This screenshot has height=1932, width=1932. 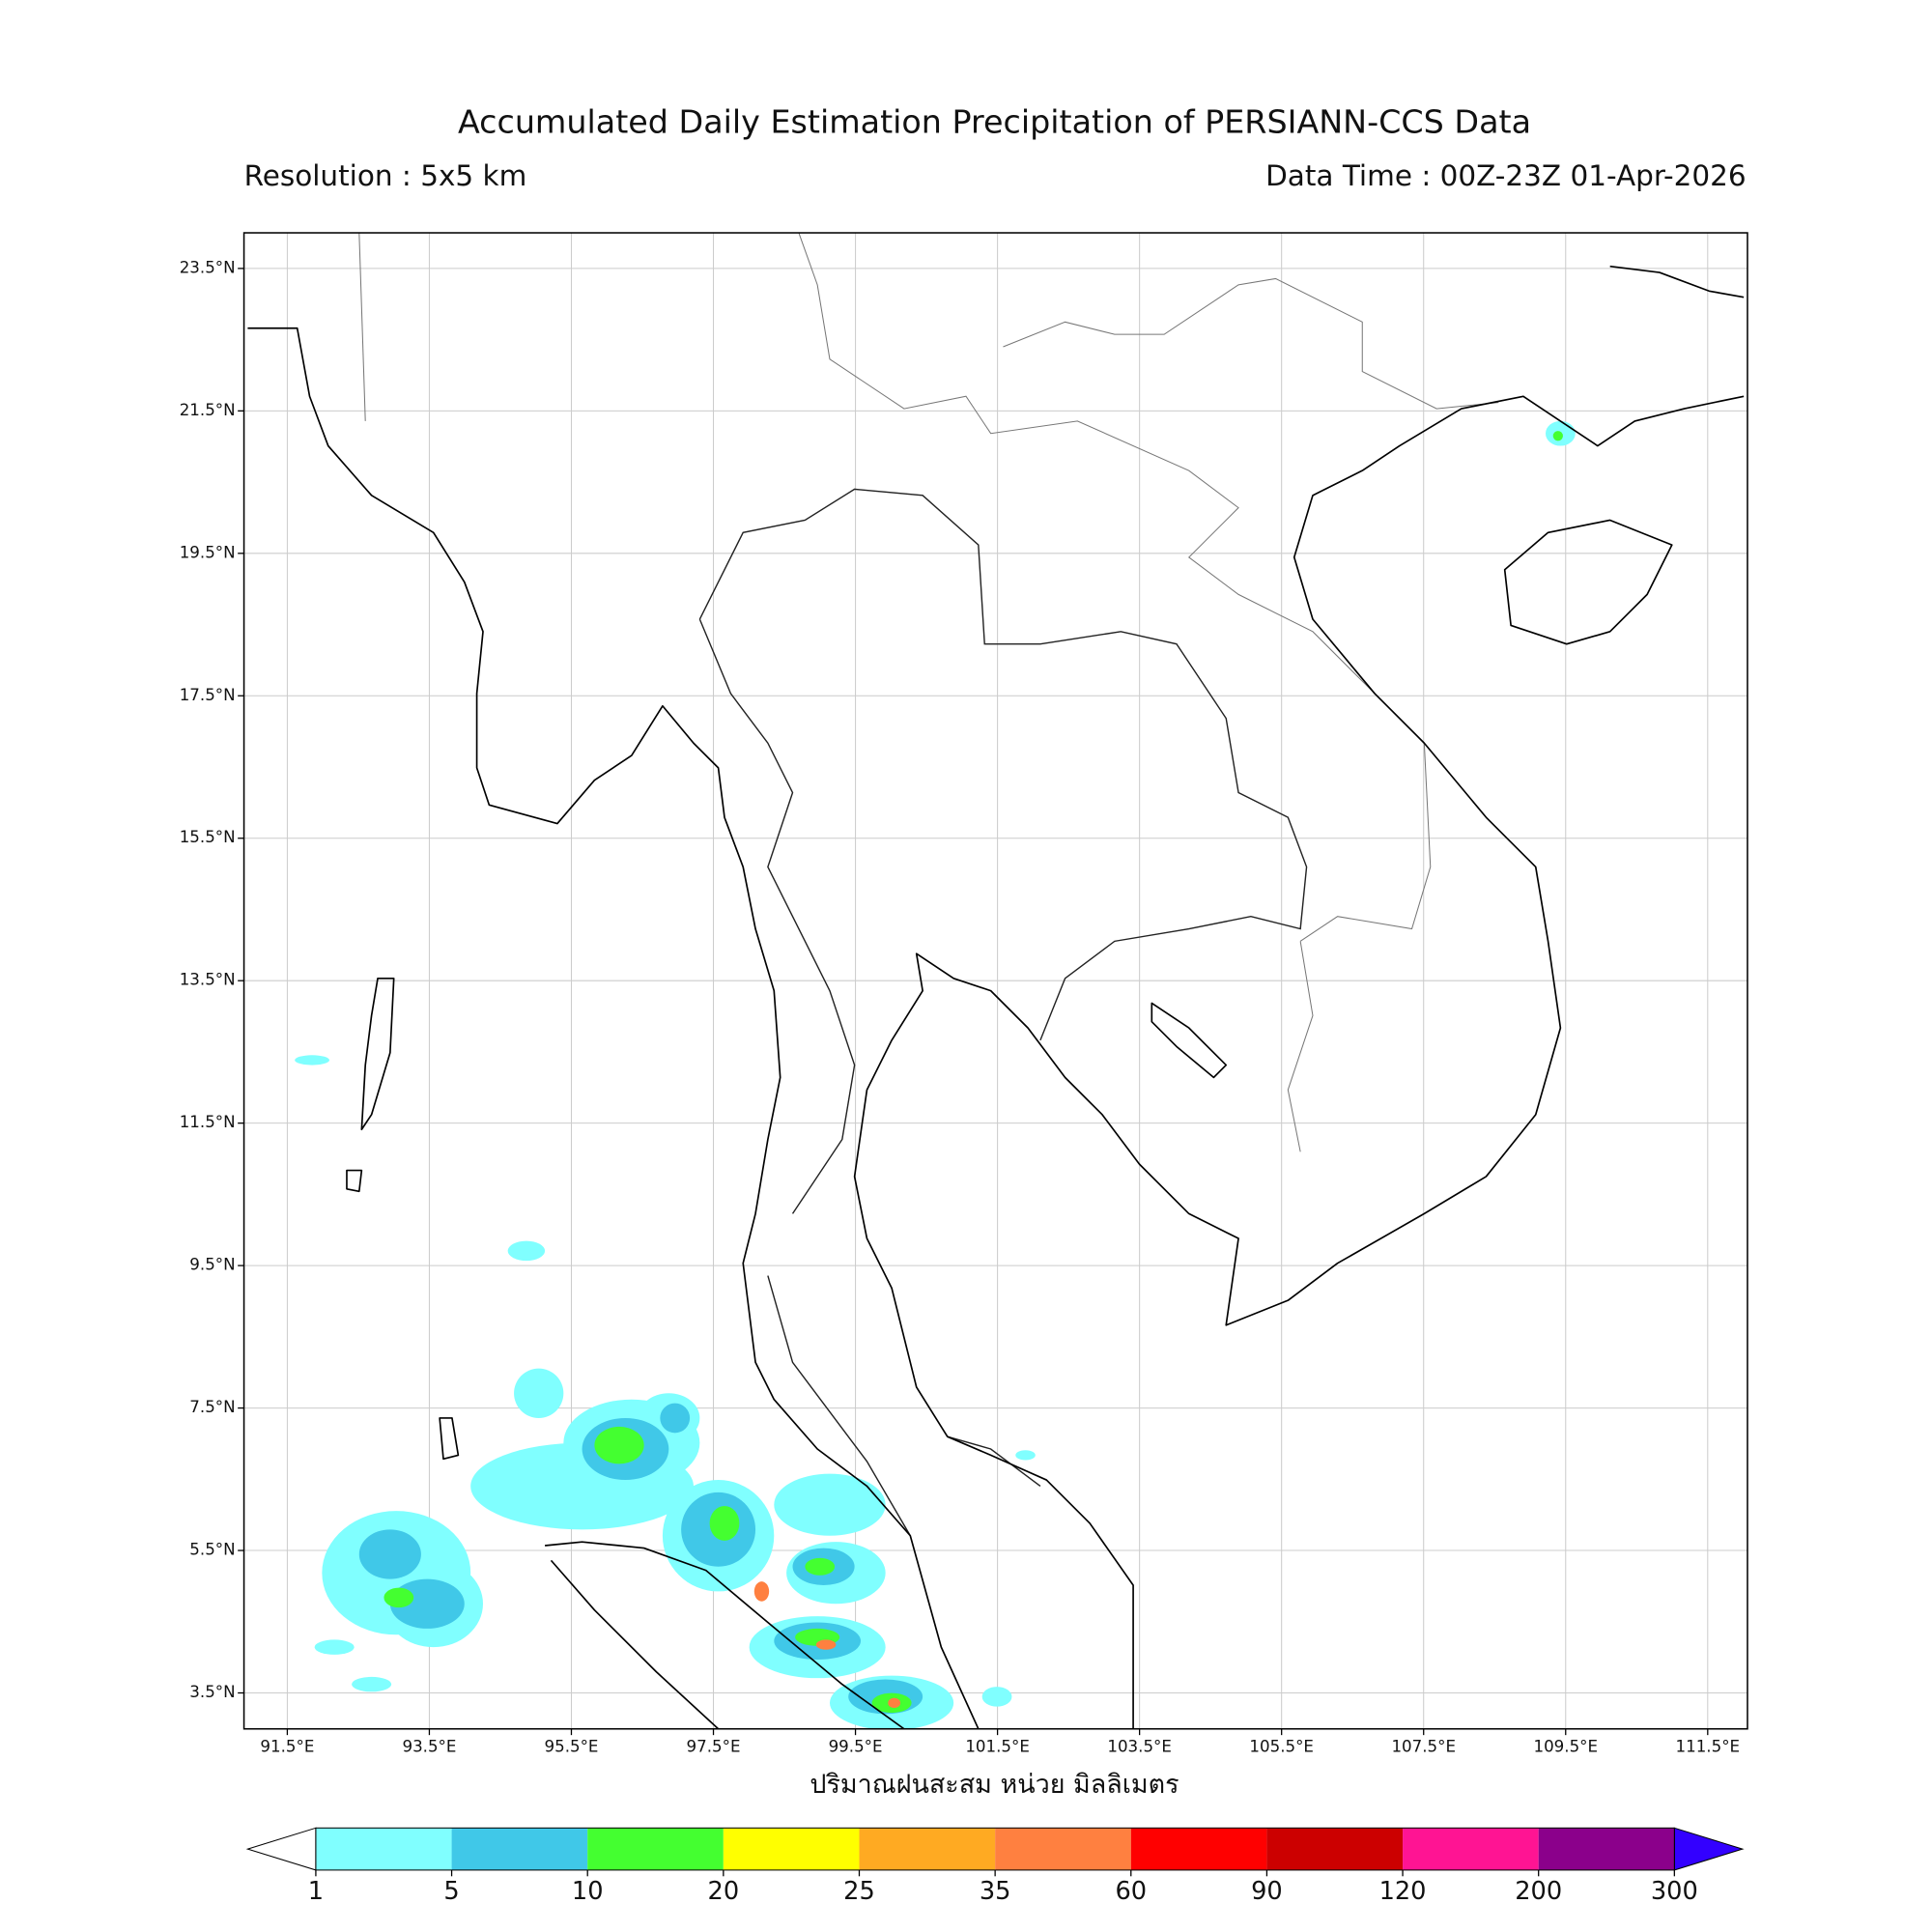 I want to click on hainan, so click(x=1588, y=582).